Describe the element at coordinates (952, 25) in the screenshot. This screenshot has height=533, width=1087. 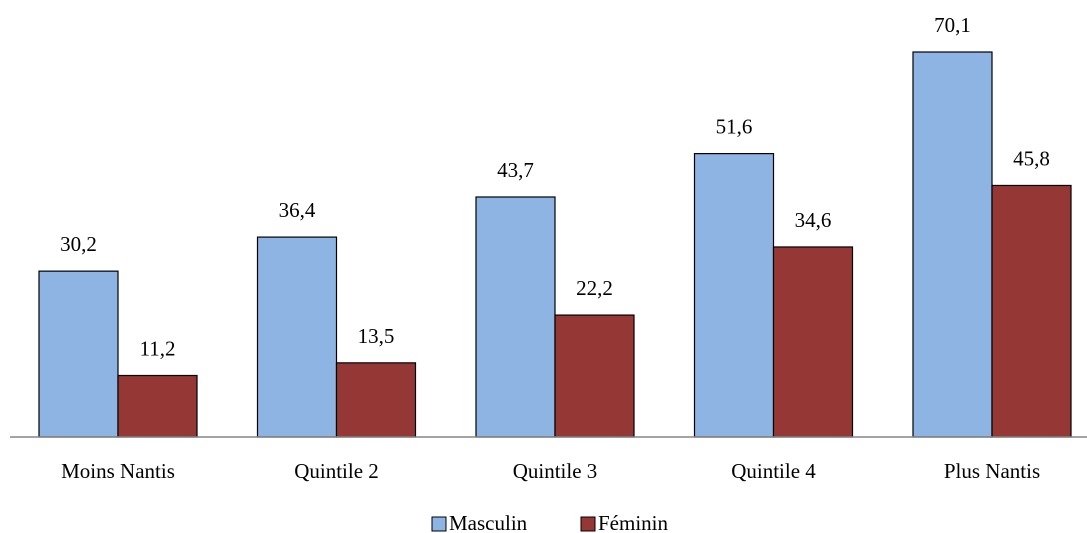
I see `value-label-masculin-5: 70,1` at that location.